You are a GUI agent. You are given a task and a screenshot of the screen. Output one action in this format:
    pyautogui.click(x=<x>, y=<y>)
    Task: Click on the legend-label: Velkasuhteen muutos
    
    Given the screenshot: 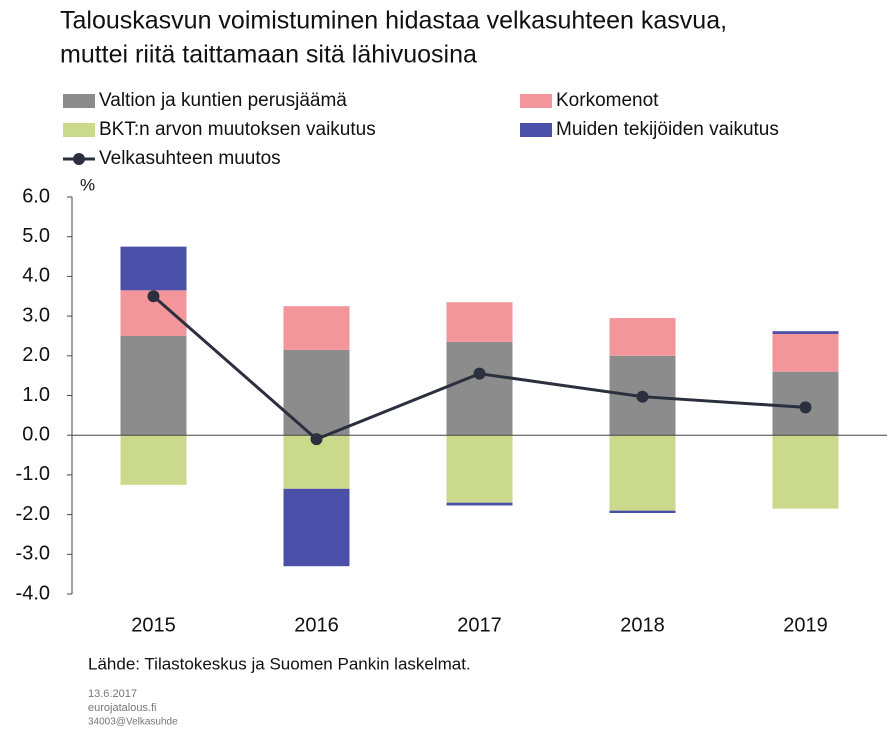 What is the action you would take?
    pyautogui.click(x=190, y=158)
    